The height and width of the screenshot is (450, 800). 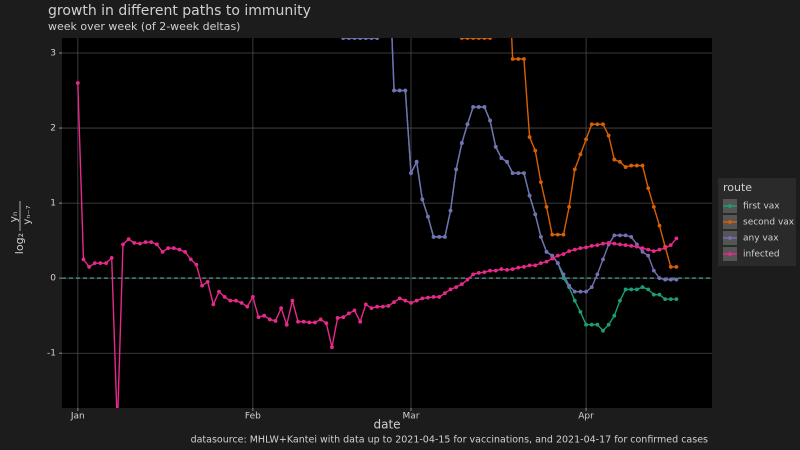 What do you see at coordinates (730, 206) in the screenshot?
I see `legend-key-point` at bounding box center [730, 206].